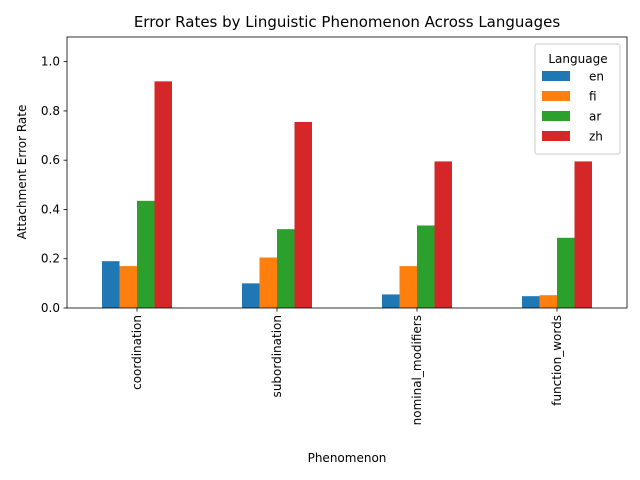 Image resolution: width=640 pixels, height=480 pixels. What do you see at coordinates (251, 295) in the screenshot?
I see `bar-en-subordination` at bounding box center [251, 295].